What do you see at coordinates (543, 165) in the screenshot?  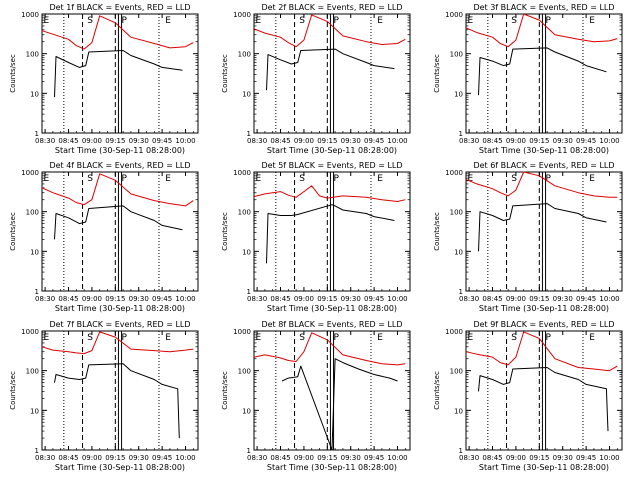 I see `panel-title: Det 6f BLACK = Events, RED = LLD` at bounding box center [543, 165].